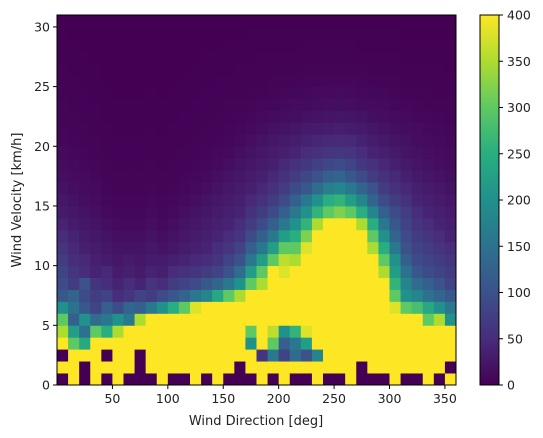  Describe the element at coordinates (519, 200) in the screenshot. I see `colorbar-tick-label: 200` at that location.